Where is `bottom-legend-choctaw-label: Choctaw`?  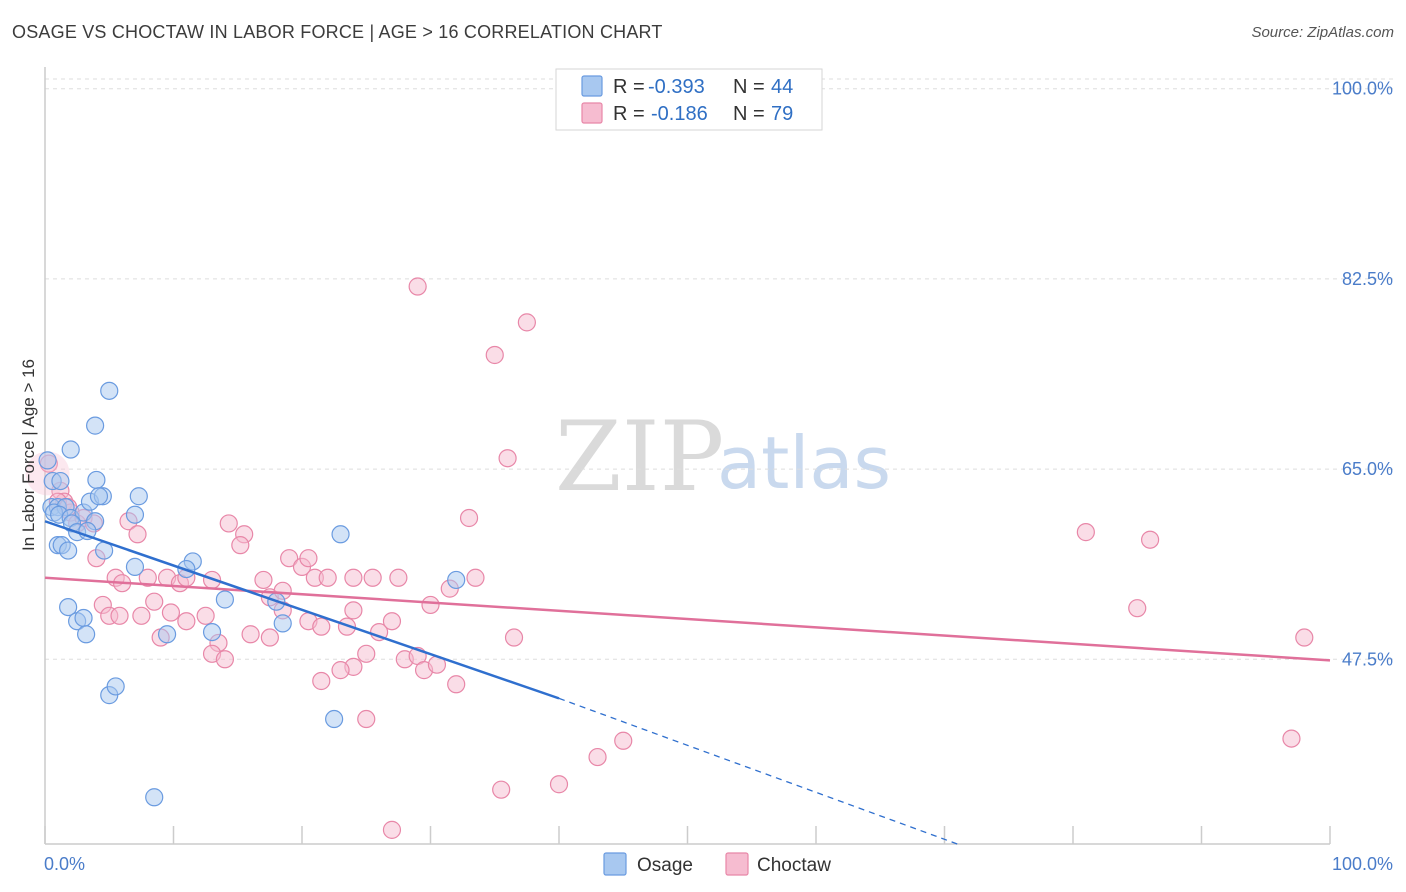
bottom-legend-choctaw-label: Choctaw is located at coordinates (794, 865).